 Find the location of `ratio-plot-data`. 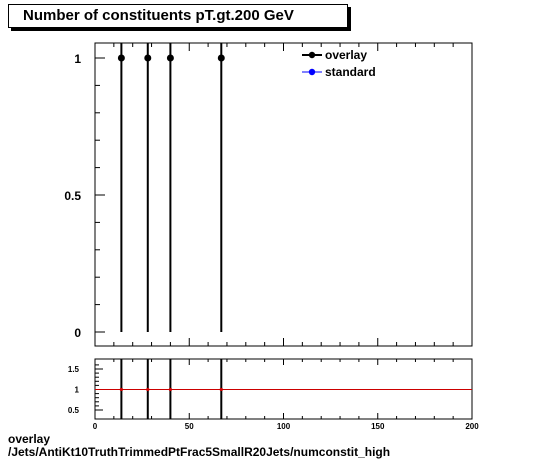

ratio-plot-data is located at coordinates (283, 389).